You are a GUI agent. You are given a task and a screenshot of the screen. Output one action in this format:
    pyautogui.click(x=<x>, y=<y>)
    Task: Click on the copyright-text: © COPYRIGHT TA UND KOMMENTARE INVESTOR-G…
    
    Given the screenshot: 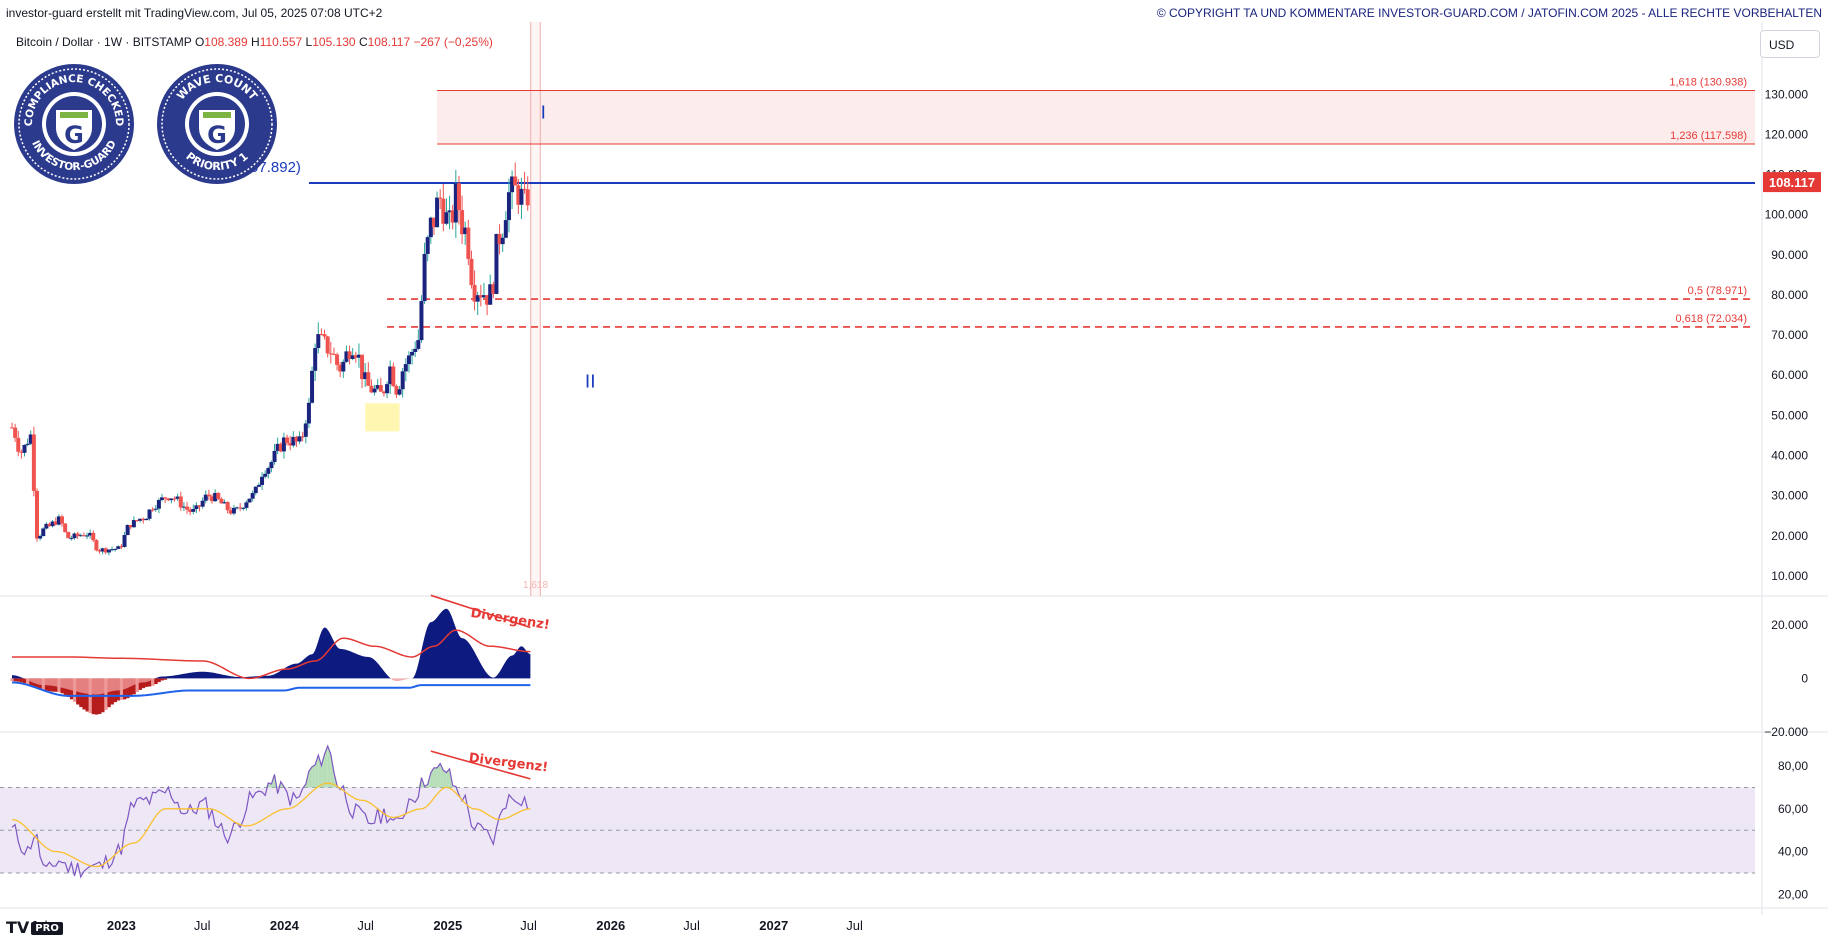 What is the action you would take?
    pyautogui.click(x=1489, y=13)
    